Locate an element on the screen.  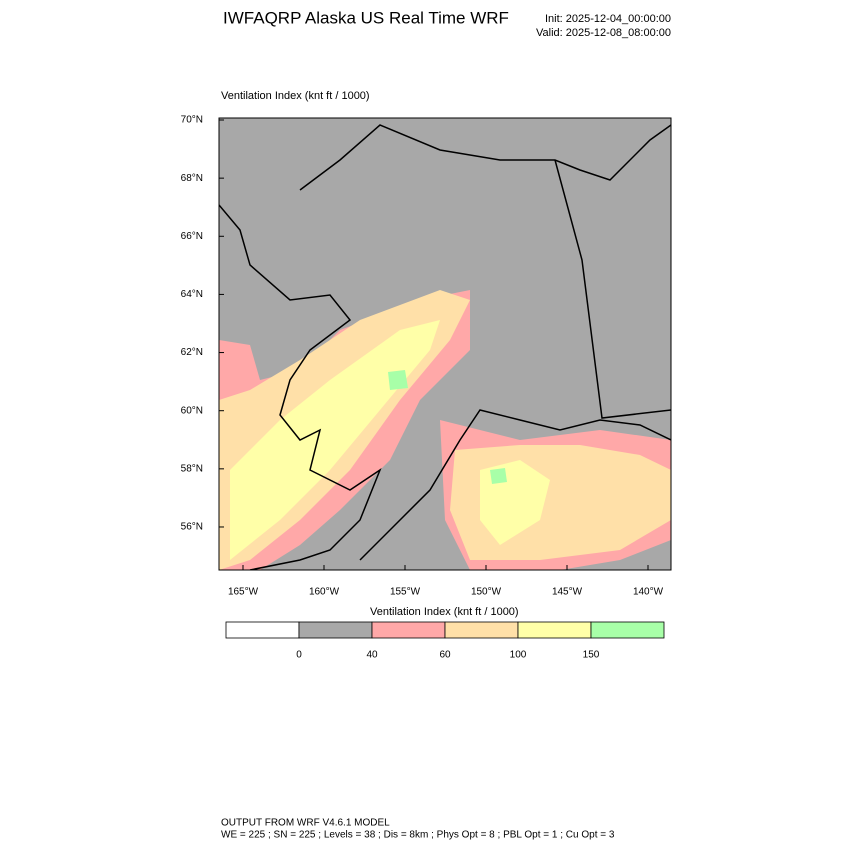
field-label: Ventilation Index (knt ft / 1000) is located at coordinates (295, 96).